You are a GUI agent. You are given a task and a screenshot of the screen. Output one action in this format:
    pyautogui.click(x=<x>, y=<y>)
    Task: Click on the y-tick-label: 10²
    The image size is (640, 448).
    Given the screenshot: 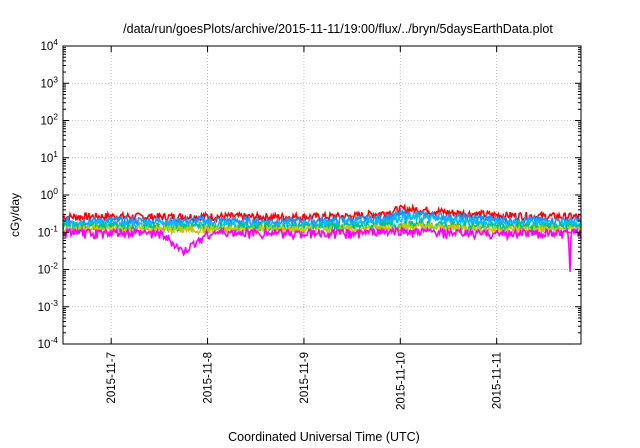 What is the action you would take?
    pyautogui.click(x=49, y=120)
    